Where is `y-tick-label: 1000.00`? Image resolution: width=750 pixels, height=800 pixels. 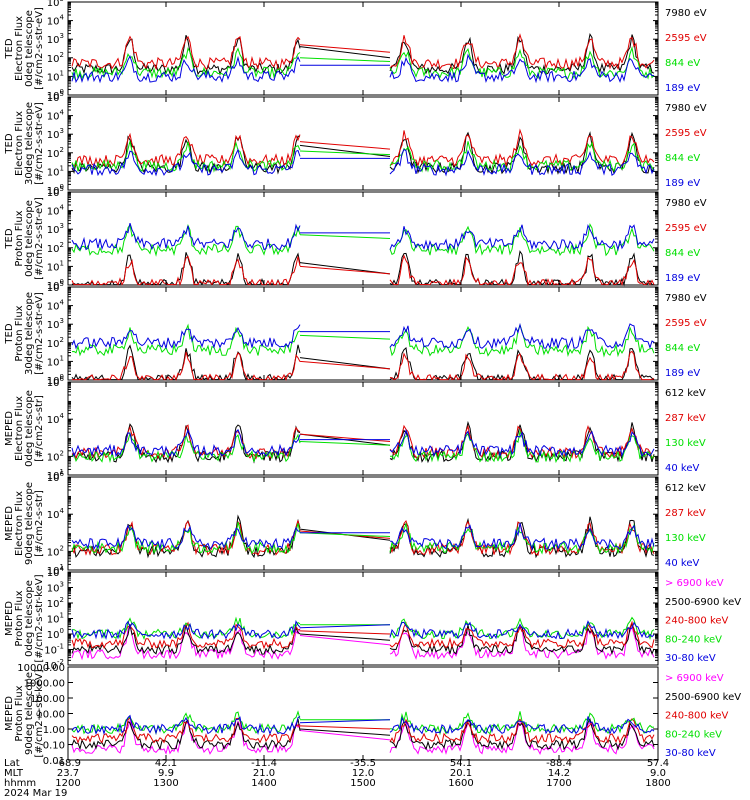
y-tick-label: 1000.00 is located at coordinates (44, 684).